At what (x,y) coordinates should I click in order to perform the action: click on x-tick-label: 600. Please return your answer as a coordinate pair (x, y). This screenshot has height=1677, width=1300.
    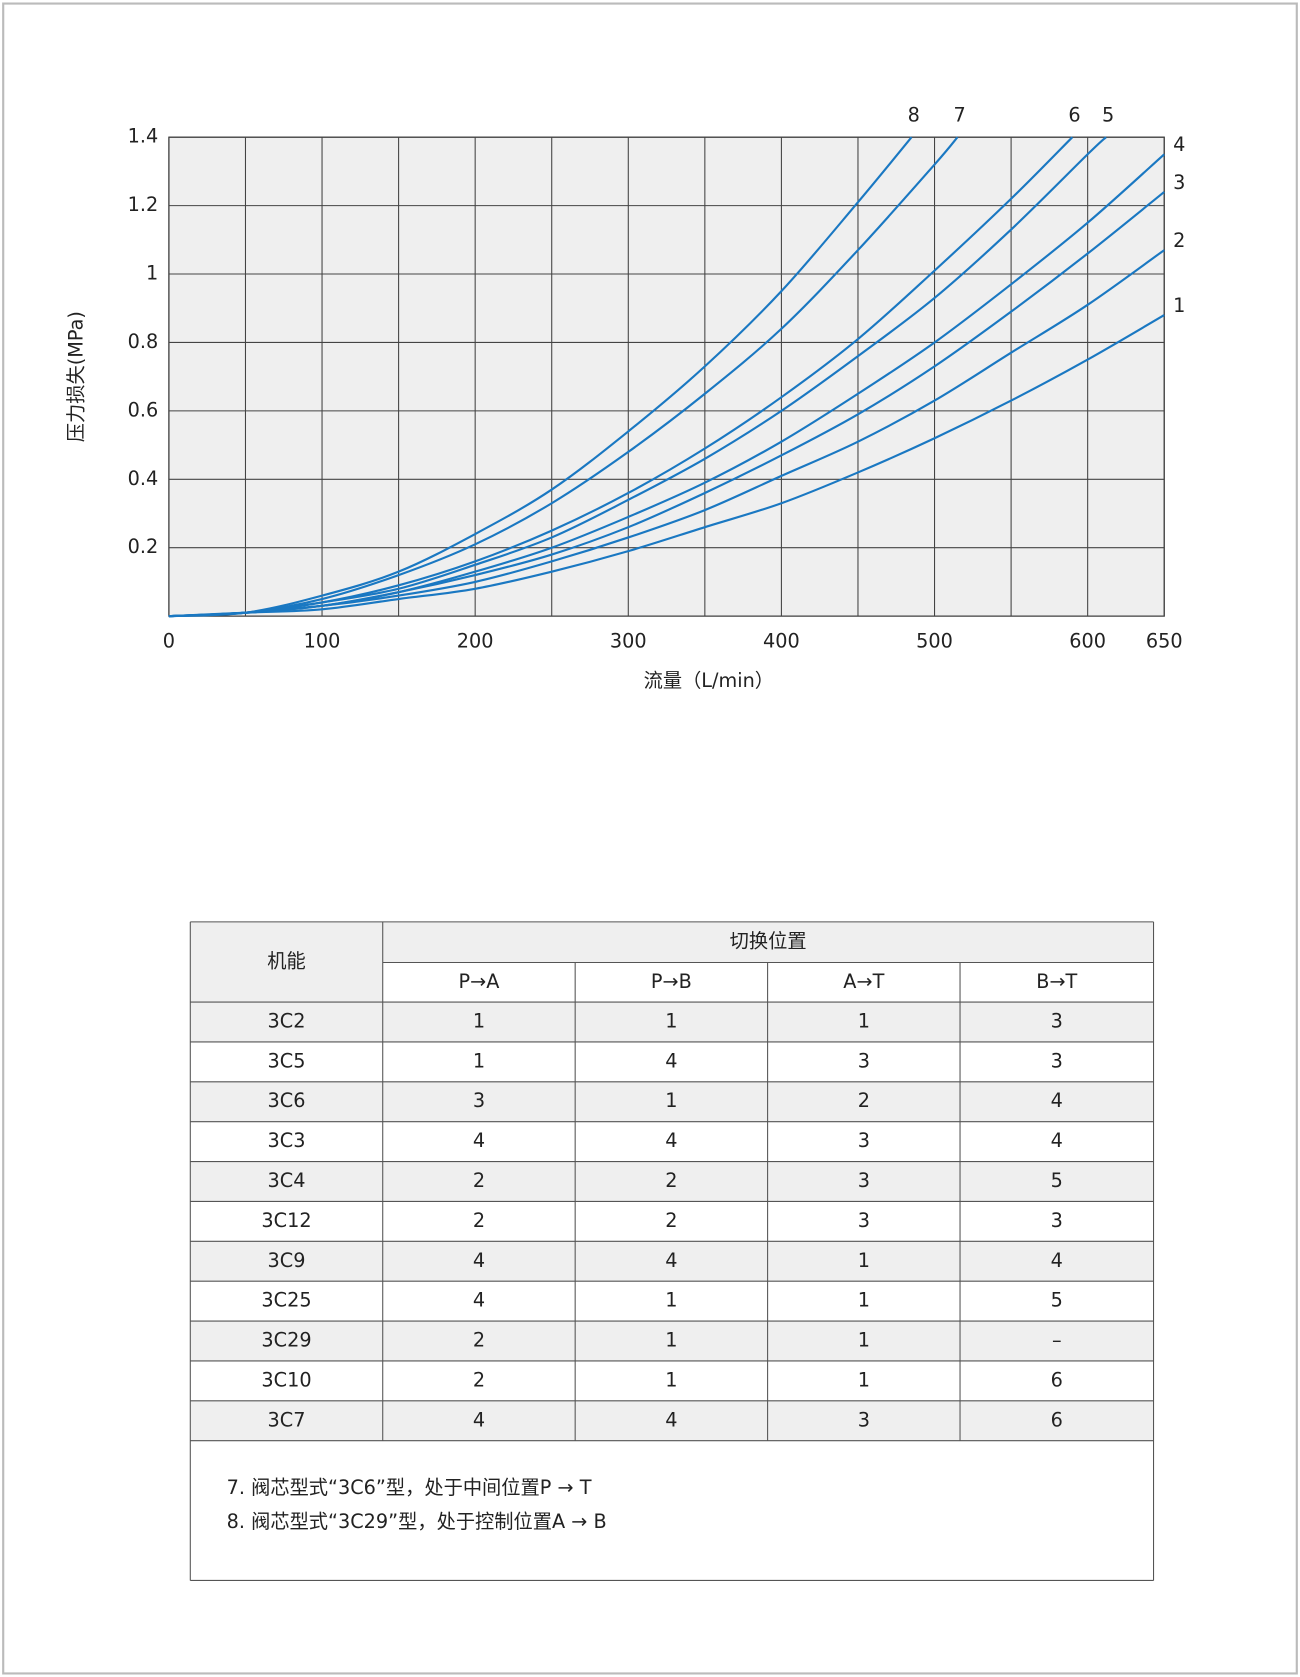
    Looking at the image, I should click on (1087, 640).